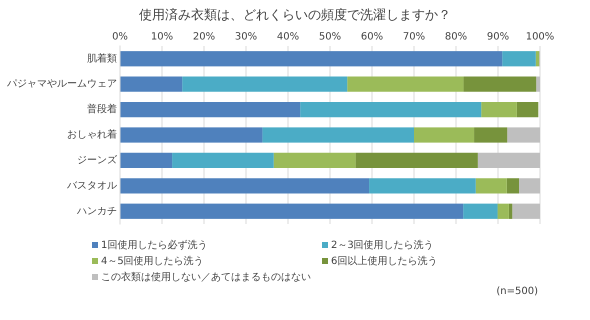 The height and width of the screenshot is (320, 590). Describe the element at coordinates (152, 261) in the screenshot. I see `legend-label: 4～5回使用したら洗う` at that location.